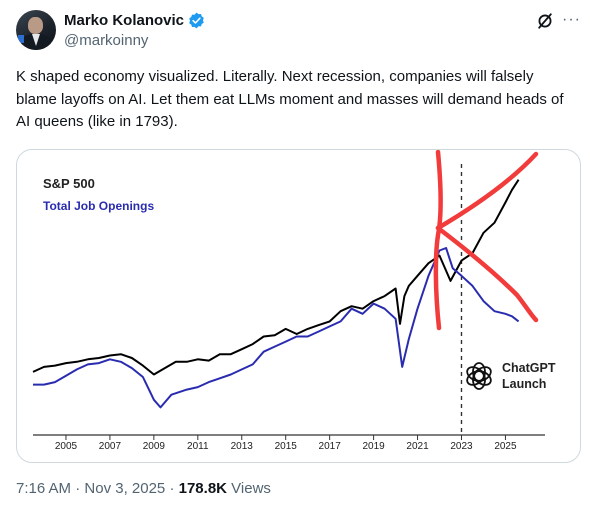 The width and height of the screenshot is (590, 511). I want to click on red-k-annotation, so click(486, 240).